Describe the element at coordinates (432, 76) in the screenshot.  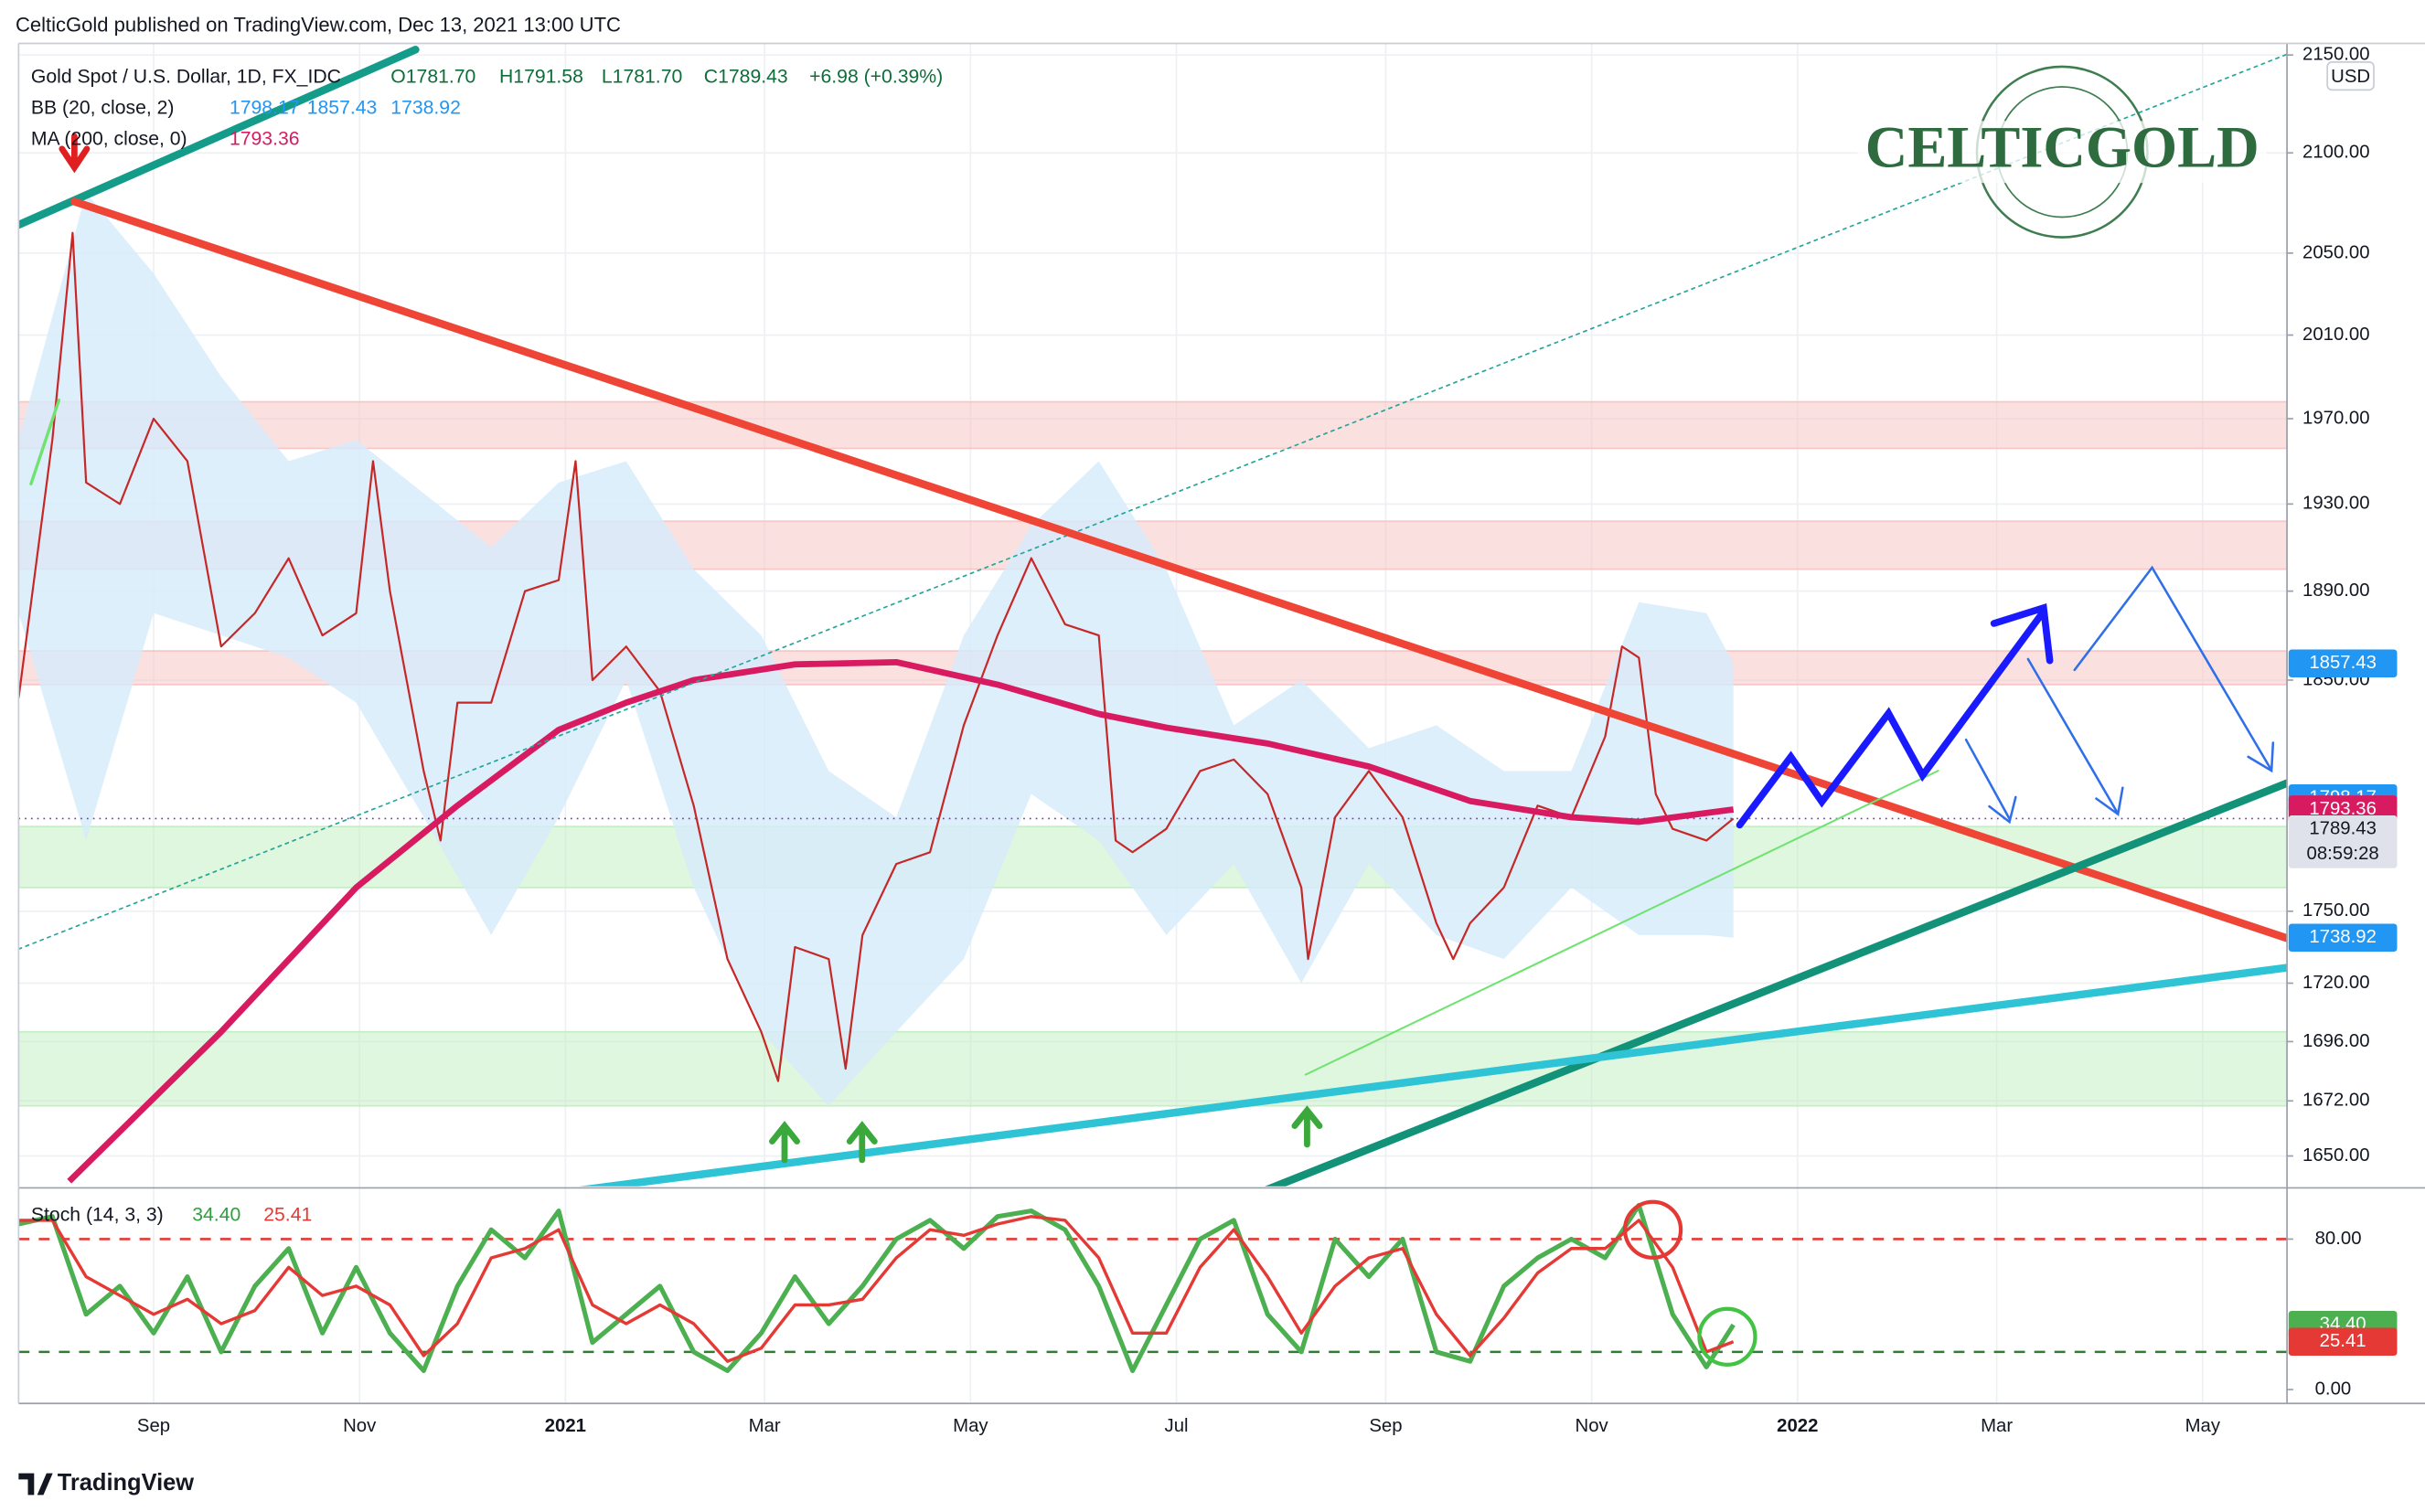
I see `legend-ohlc: O1781.70` at that location.